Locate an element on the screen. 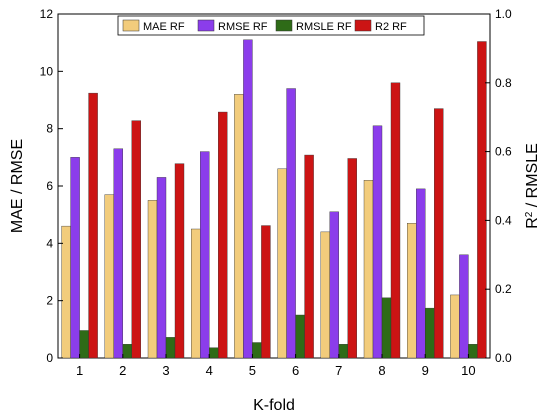  legend-label: R2 RF is located at coordinates (391, 27).